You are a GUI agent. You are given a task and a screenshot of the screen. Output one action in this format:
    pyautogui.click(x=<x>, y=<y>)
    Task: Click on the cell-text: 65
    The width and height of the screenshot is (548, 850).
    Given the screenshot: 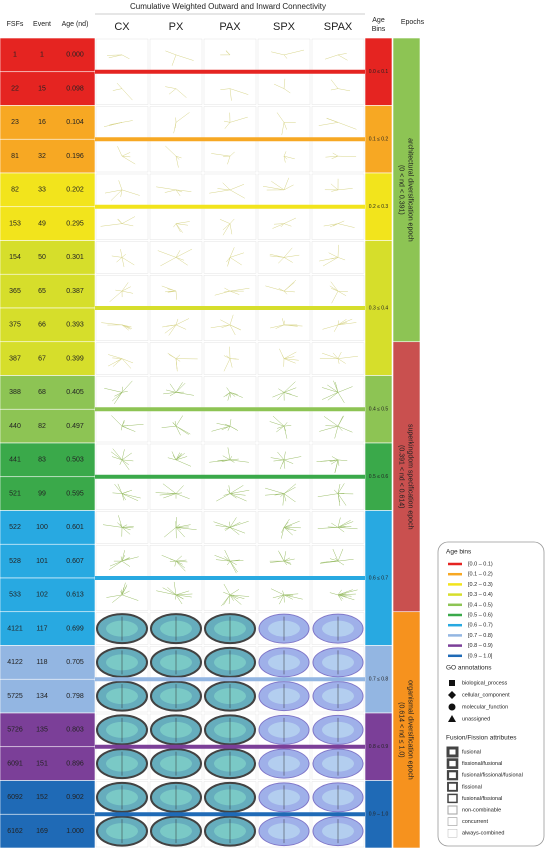 What is the action you would take?
    pyautogui.click(x=42, y=291)
    